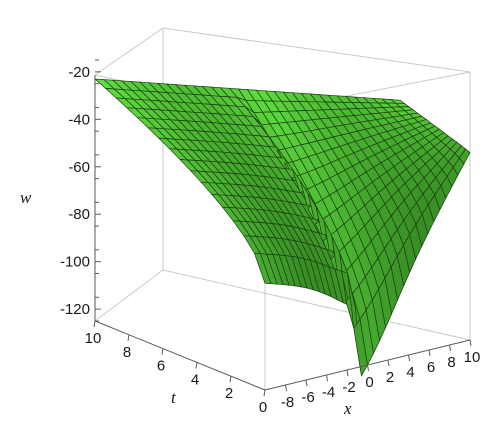 This screenshot has height=433, width=500. Describe the element at coordinates (431, 367) in the screenshot. I see `x-tick-label: 6` at that location.